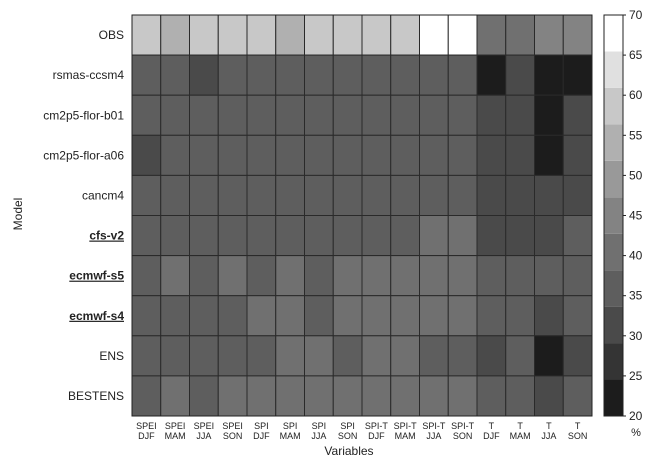 This screenshot has width=651, height=460. Describe the element at coordinates (96, 316) in the screenshot. I see `y-tick-label: ecmwf-s4` at that location.